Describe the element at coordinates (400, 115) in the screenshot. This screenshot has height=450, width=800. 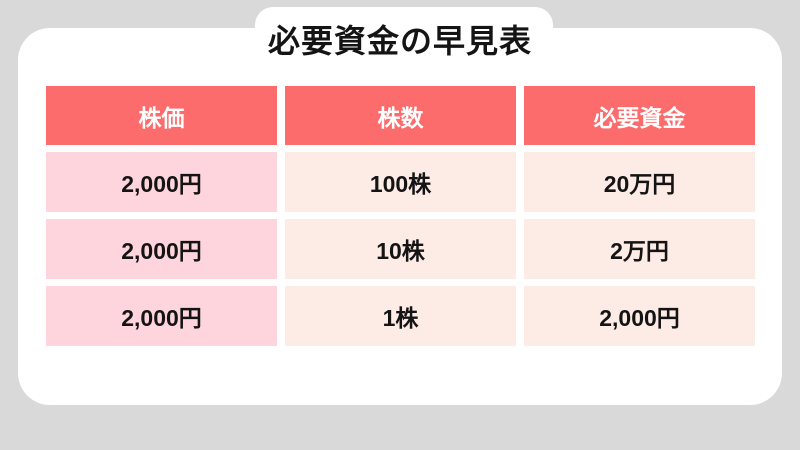
I see `table-header-share-count: 株数` at that location.